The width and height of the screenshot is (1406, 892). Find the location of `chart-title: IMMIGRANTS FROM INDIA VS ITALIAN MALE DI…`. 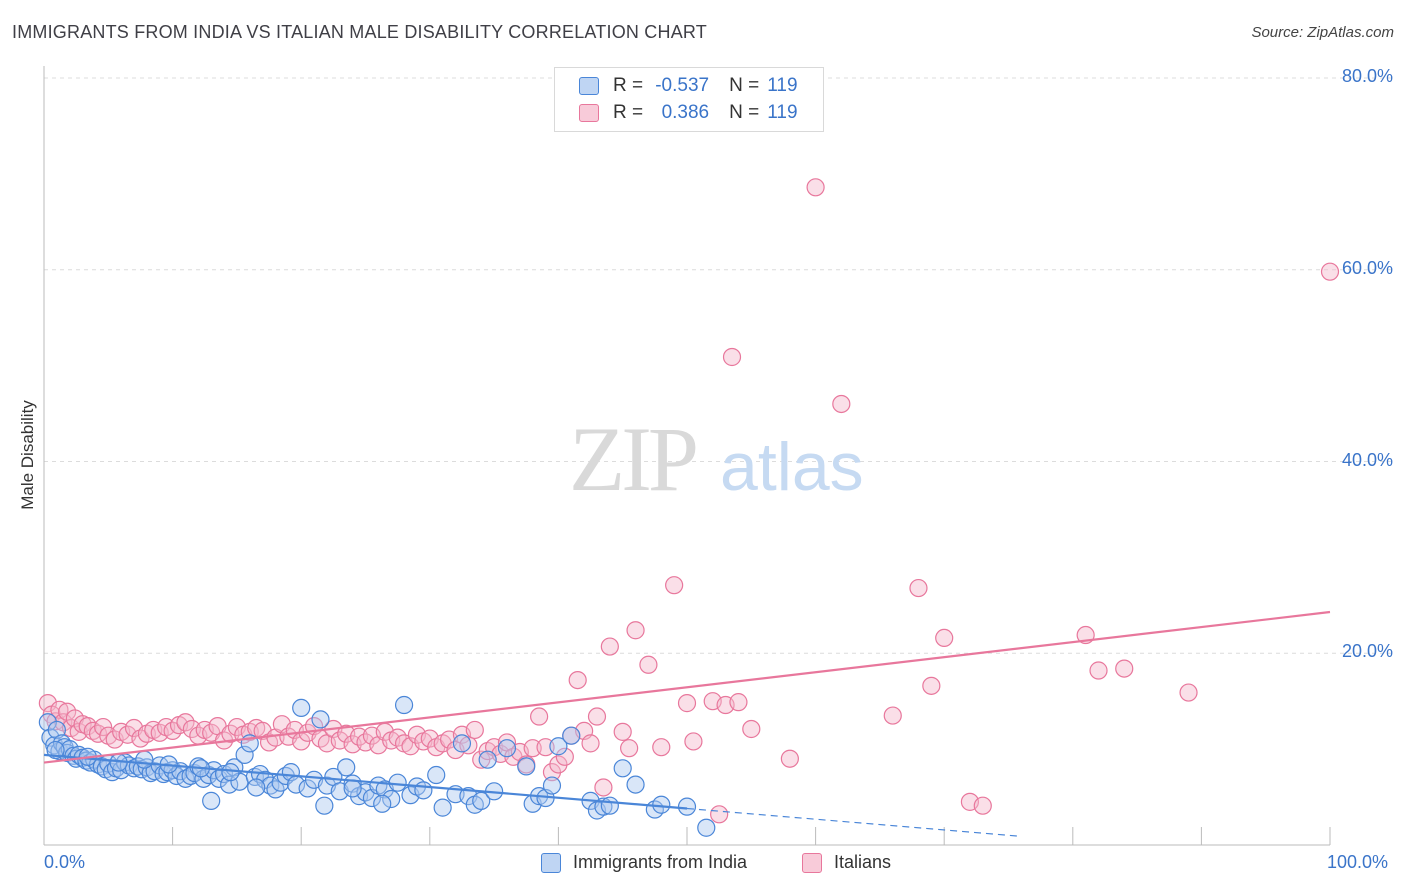

chart-title: IMMIGRANTS FROM INDIA VS ITALIAN MALE DI… is located at coordinates (359, 32).